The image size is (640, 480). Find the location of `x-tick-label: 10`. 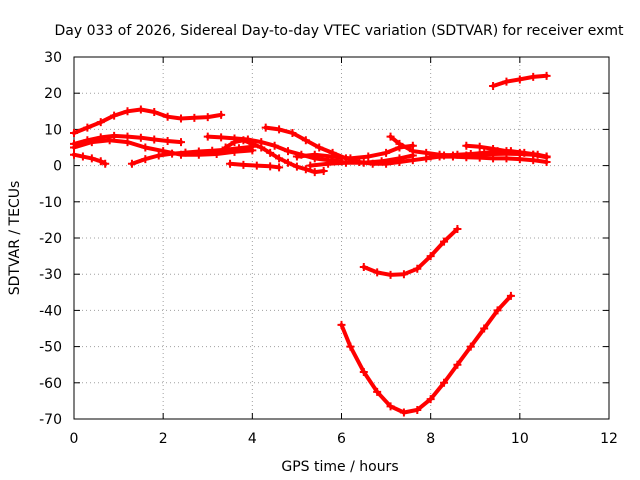

x-tick-label: 10 is located at coordinates (520, 439).